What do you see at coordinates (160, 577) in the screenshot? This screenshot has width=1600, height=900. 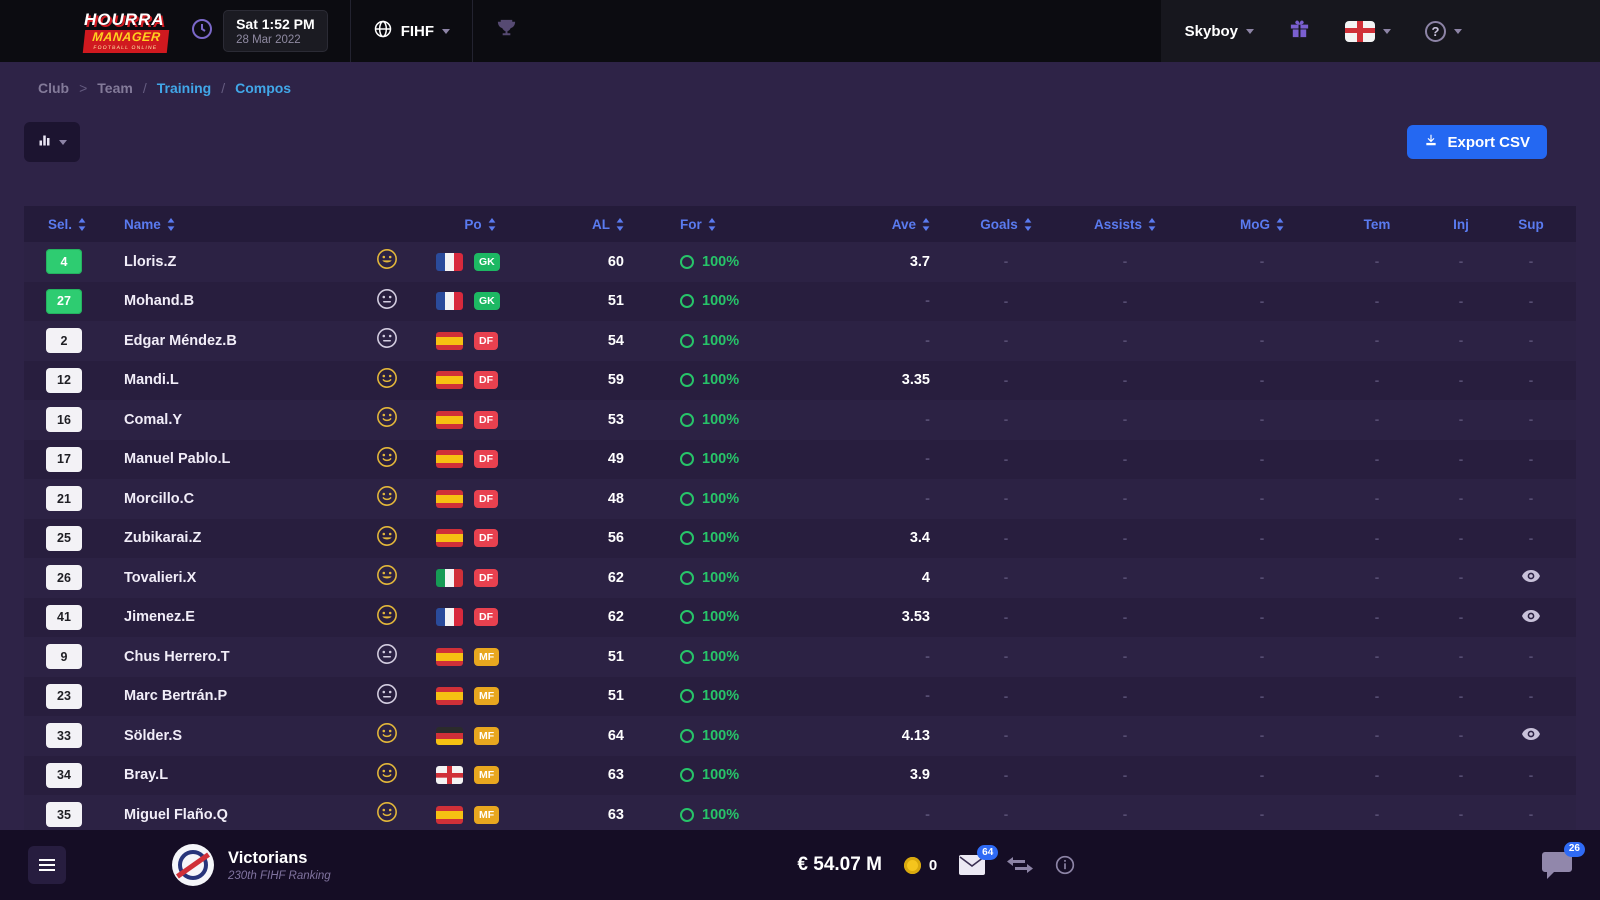 I see `player-name: Tovalieri.X` at bounding box center [160, 577].